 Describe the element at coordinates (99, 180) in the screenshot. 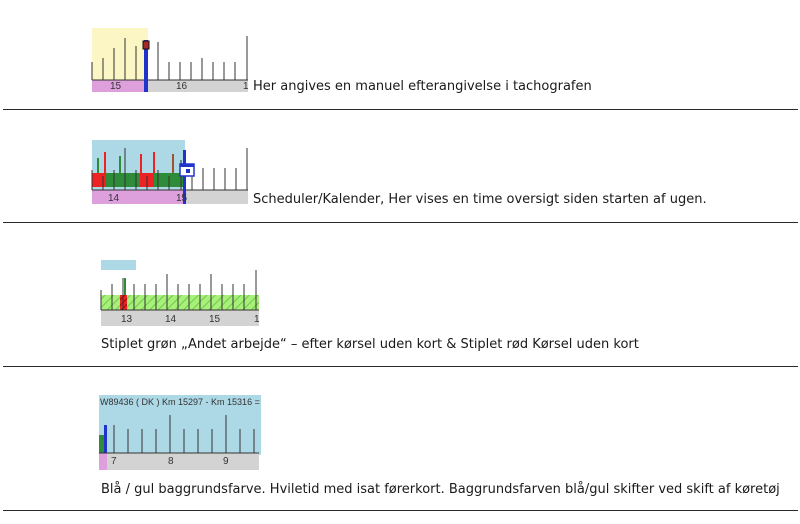

I see `red-block` at that location.